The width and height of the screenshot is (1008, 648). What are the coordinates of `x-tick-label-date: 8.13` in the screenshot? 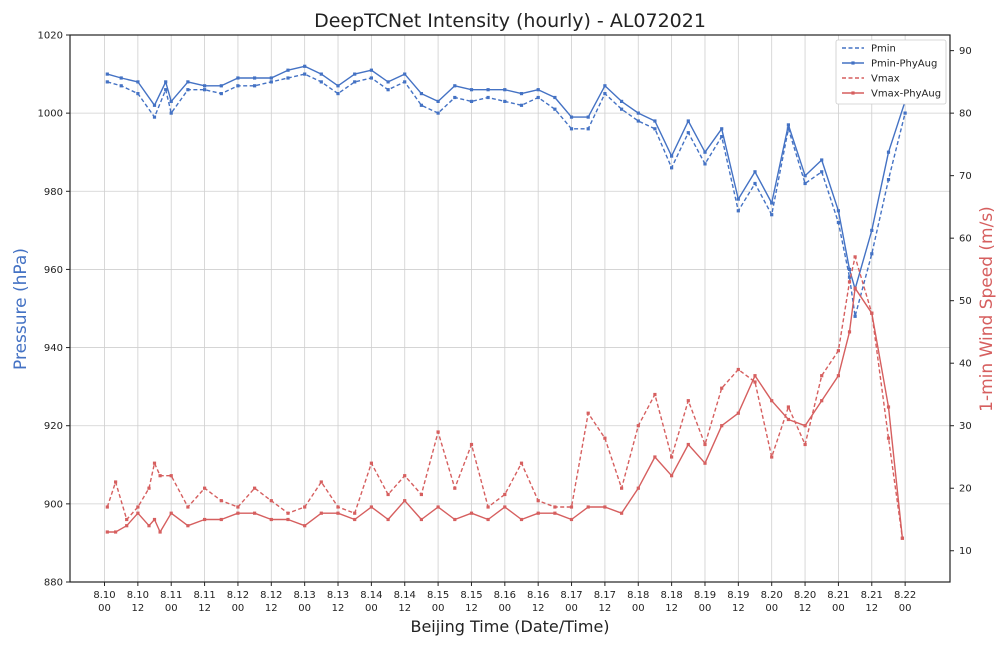 It's located at (338, 595).